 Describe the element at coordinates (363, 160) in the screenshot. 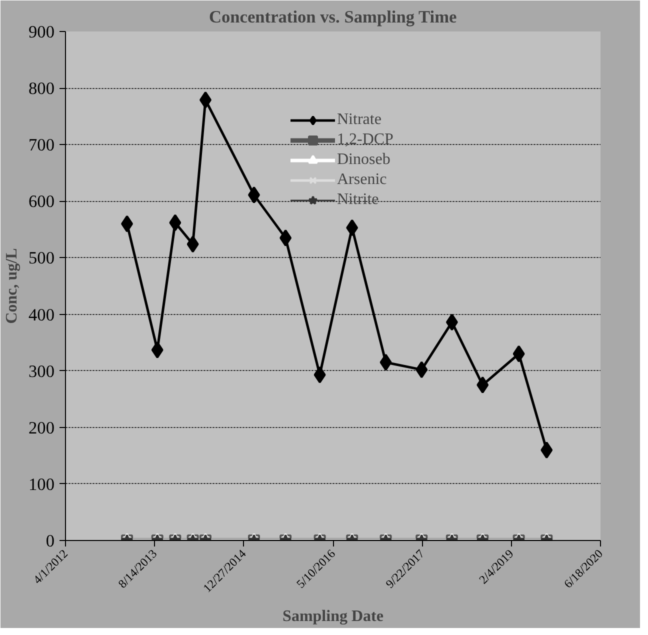

I see `legend-label: Dinoseb` at that location.